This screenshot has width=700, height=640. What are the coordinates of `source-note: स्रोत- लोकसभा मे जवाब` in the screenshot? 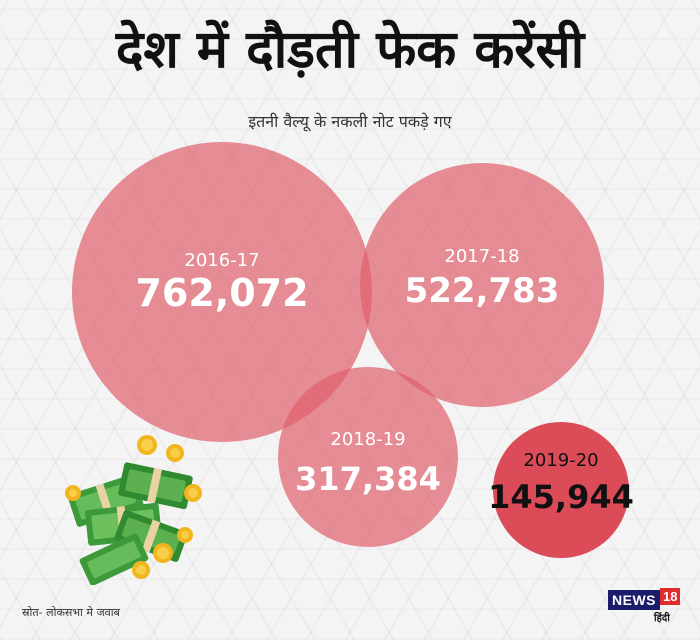 It's located at (71, 612).